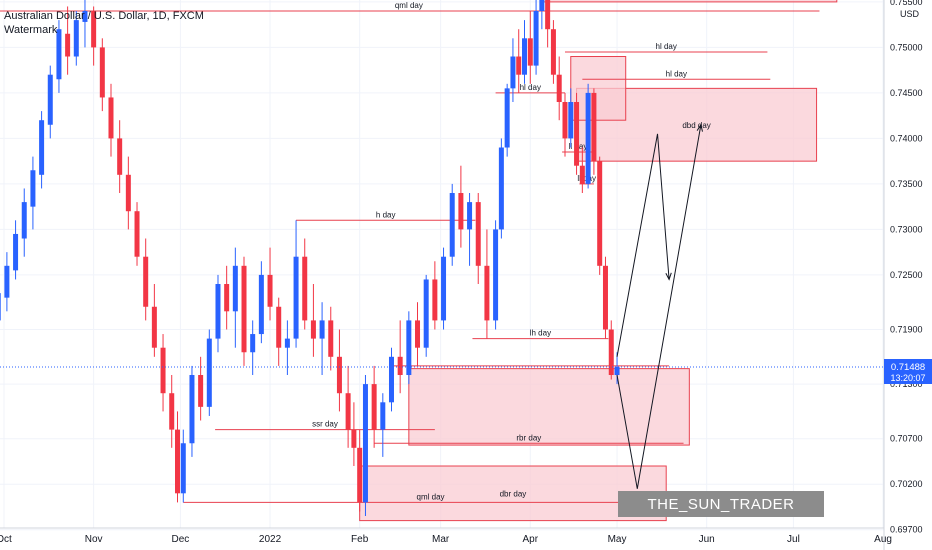 The width and height of the screenshot is (932, 550). I want to click on time-tick-label: 2022, so click(270, 539).